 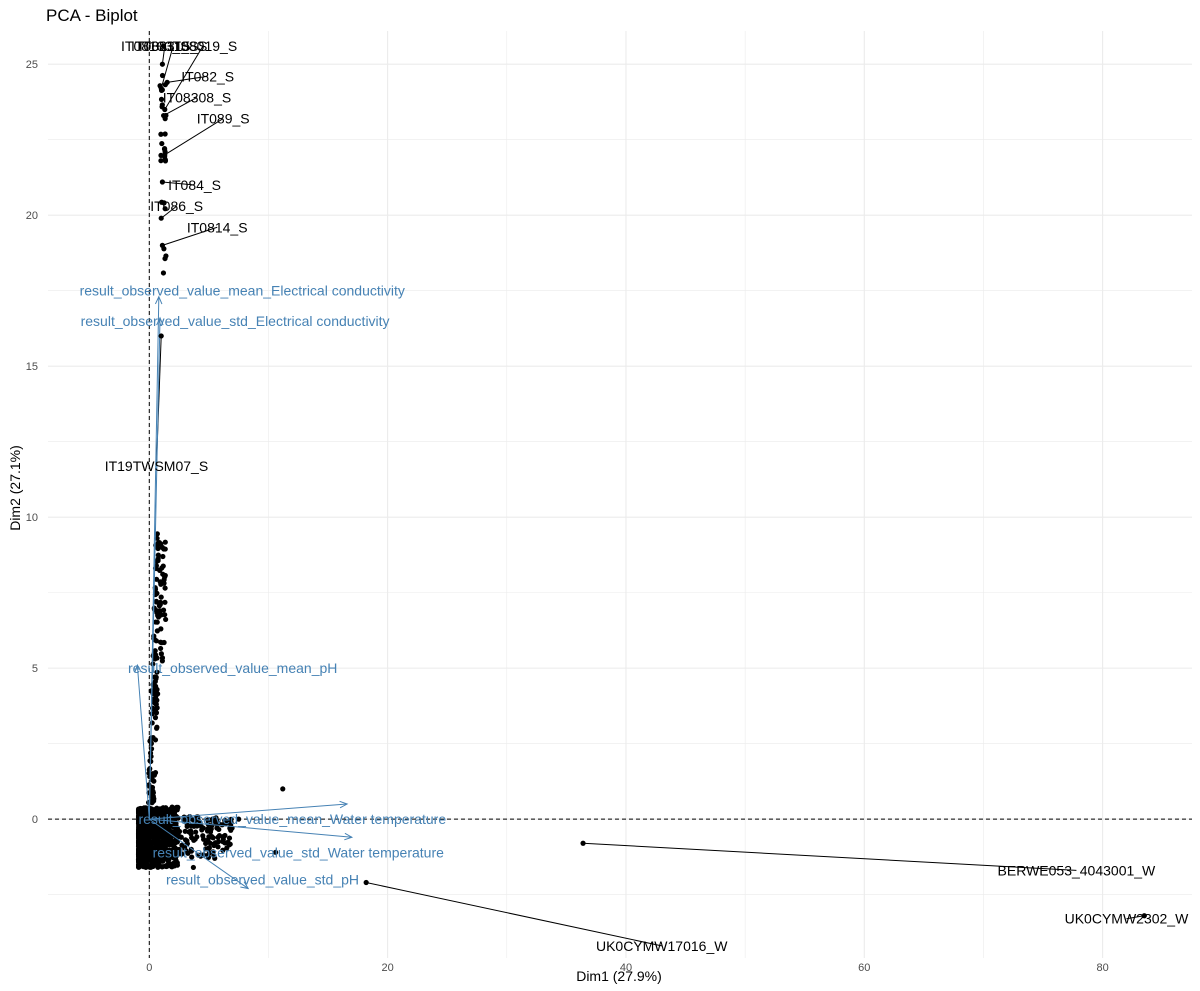 I want to click on x-tick-label: 0, so click(x=149, y=968).